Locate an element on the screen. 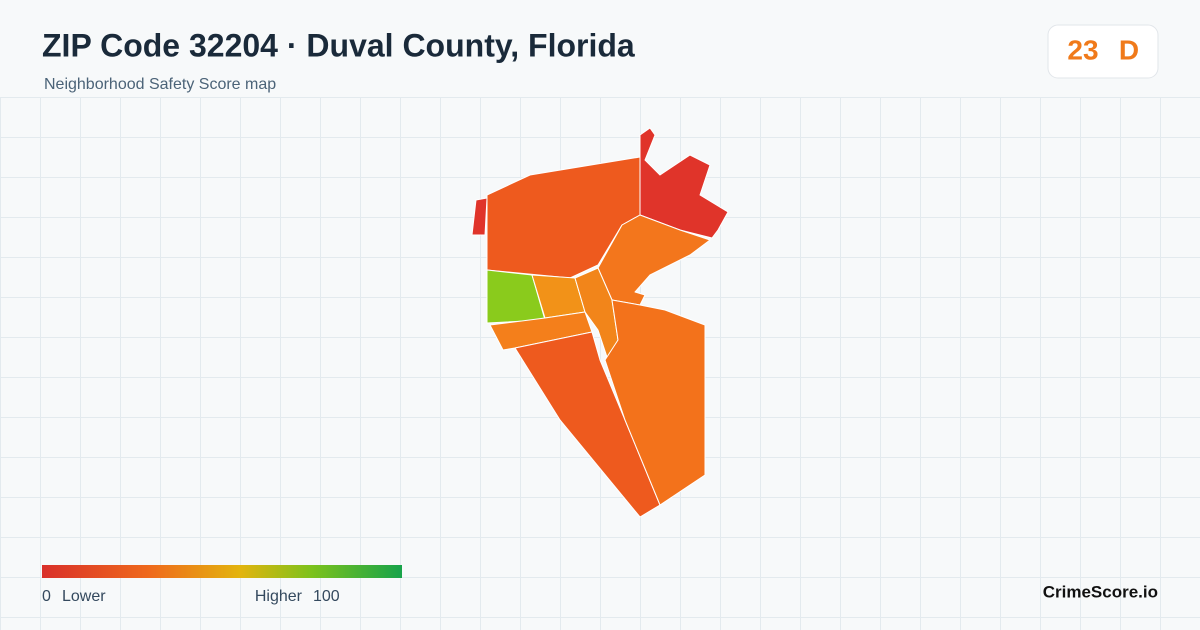 The height and width of the screenshot is (630, 1200). legend-gradient is located at coordinates (222, 571).